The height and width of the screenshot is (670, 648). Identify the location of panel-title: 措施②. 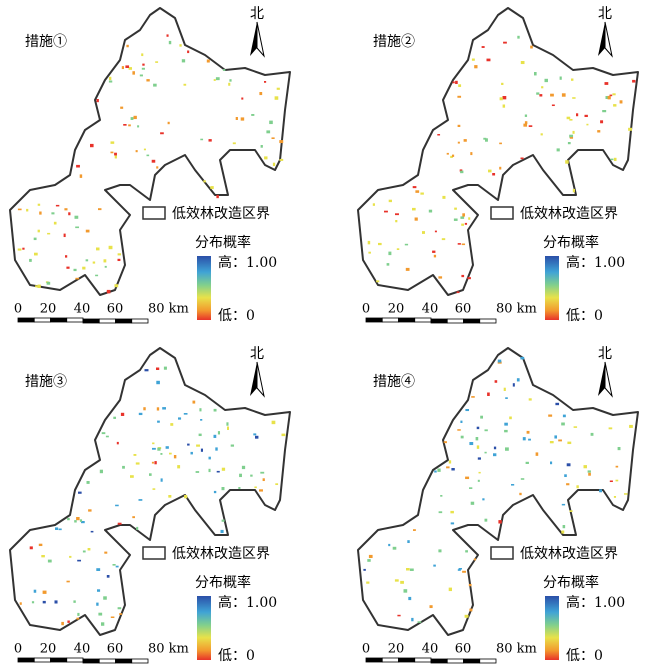
(394, 42).